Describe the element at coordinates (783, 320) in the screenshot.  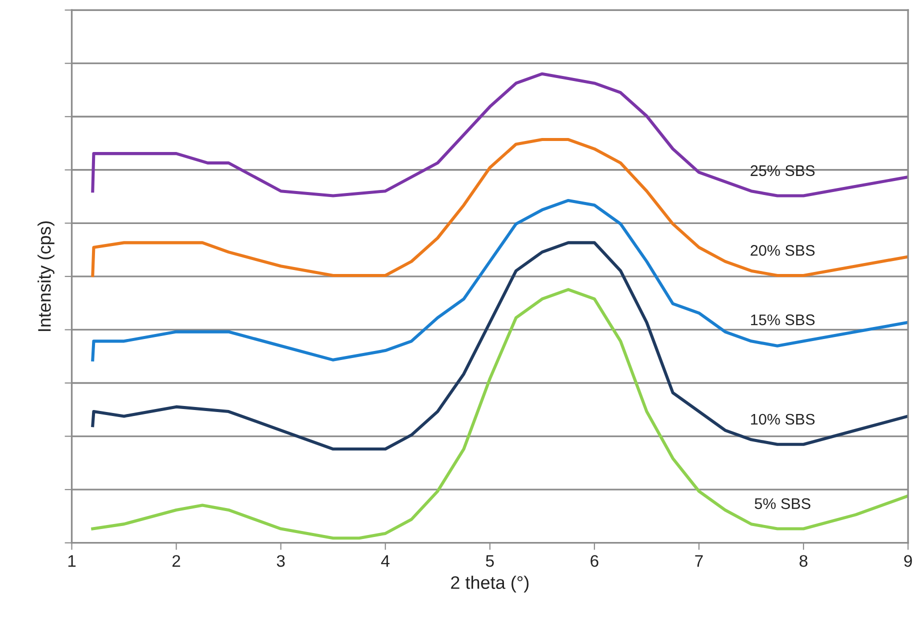
I see `series-label: 15% SBS` at that location.